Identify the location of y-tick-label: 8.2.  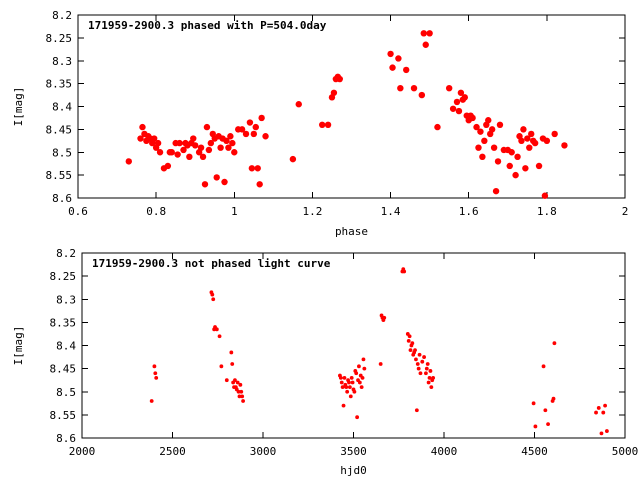
(66, 253).